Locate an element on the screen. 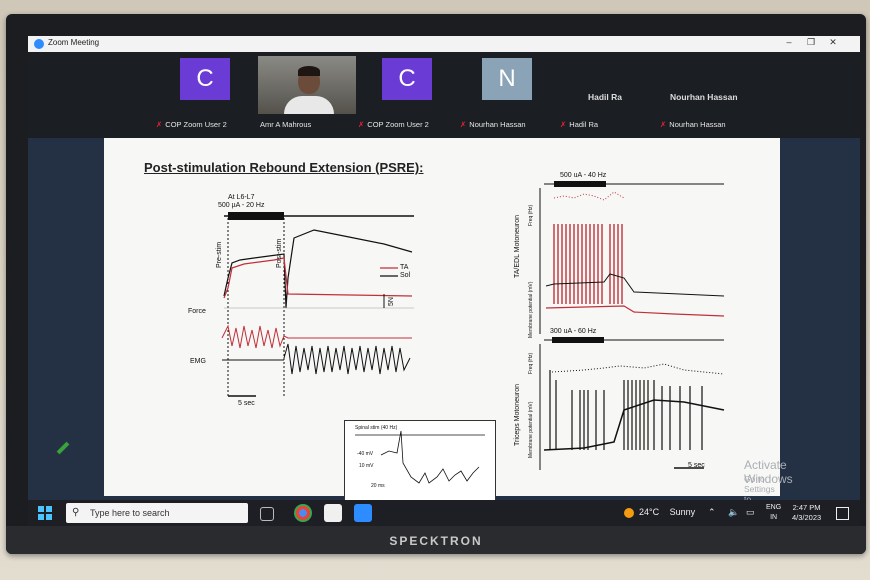  force-label: Force is located at coordinates (197, 311).